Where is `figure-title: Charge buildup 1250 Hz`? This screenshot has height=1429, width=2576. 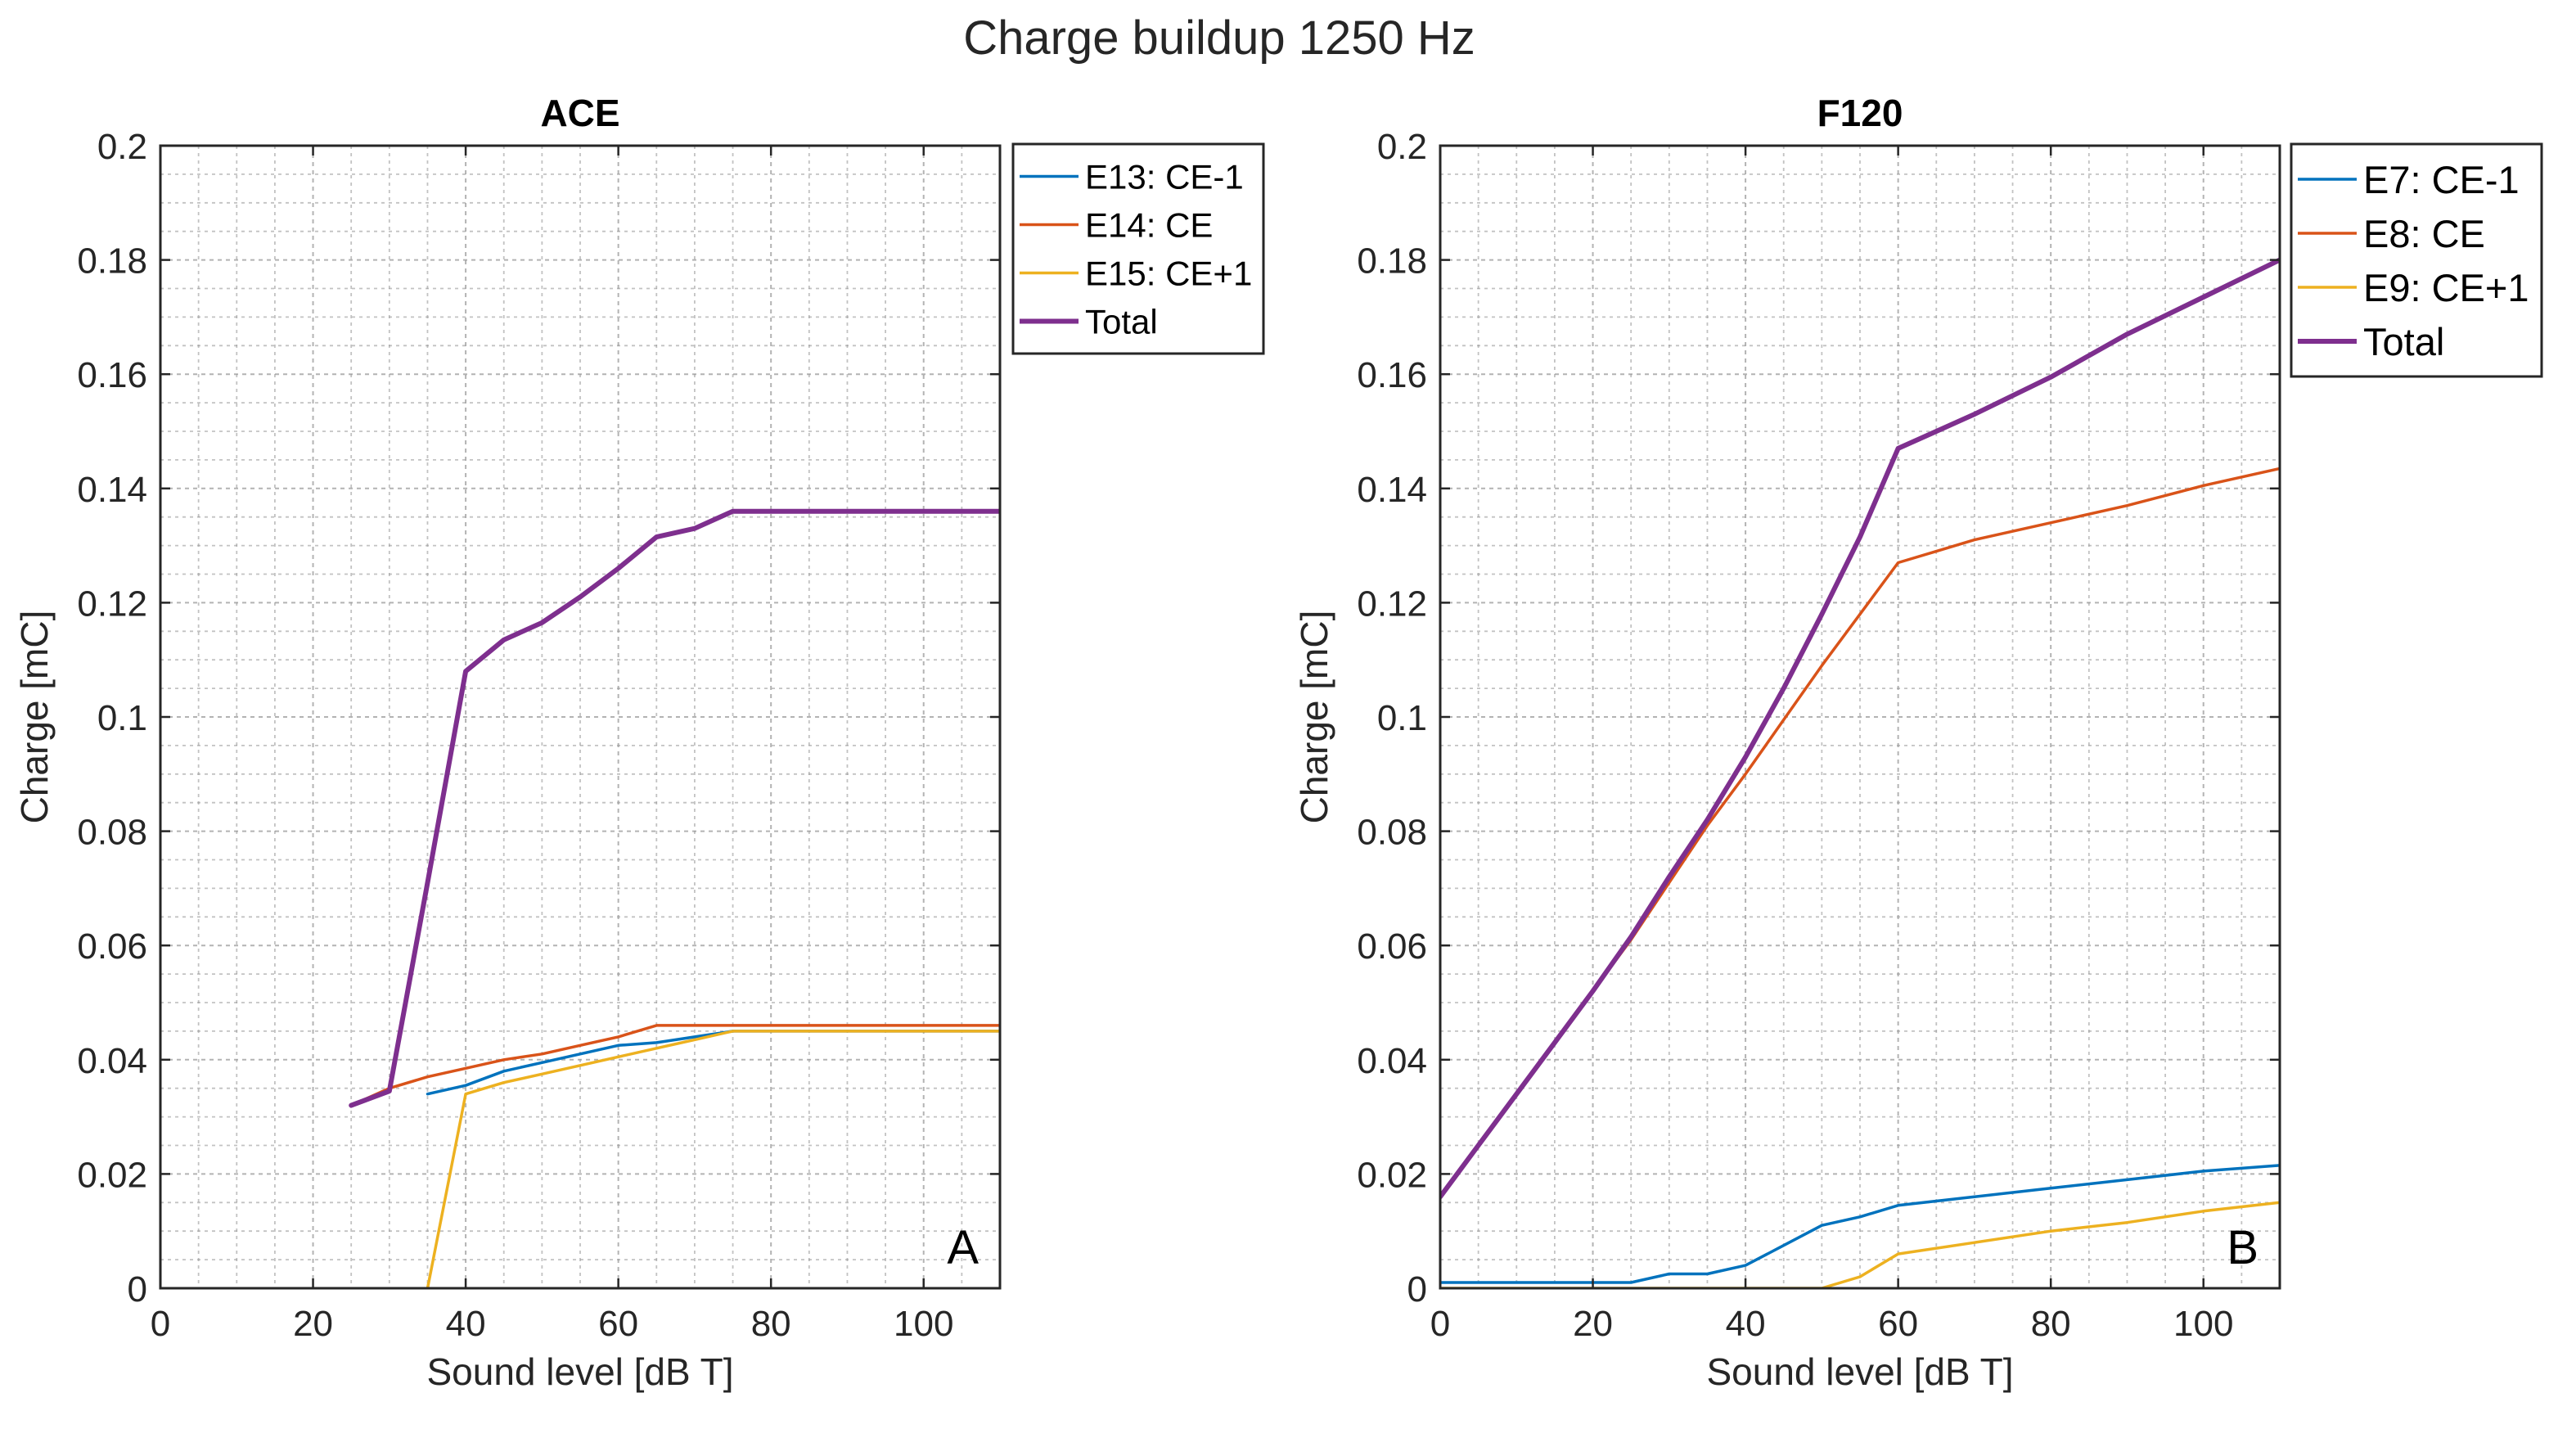 figure-title: Charge buildup 1250 Hz is located at coordinates (1219, 38).